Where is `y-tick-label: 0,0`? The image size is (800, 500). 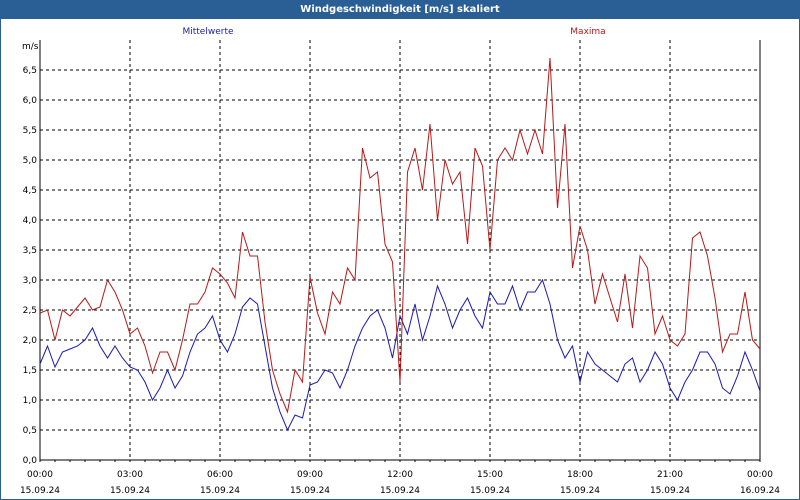
y-tick-label: 0,0 is located at coordinates (30, 461).